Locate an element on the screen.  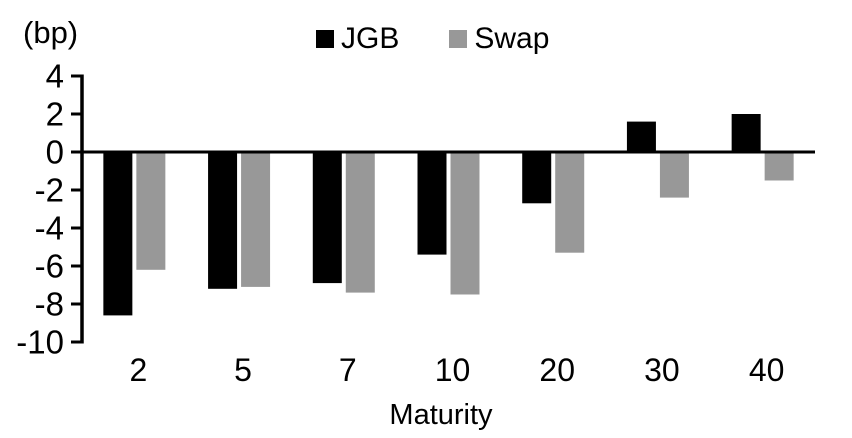
legend-item-swap: Swap is located at coordinates (499, 39).